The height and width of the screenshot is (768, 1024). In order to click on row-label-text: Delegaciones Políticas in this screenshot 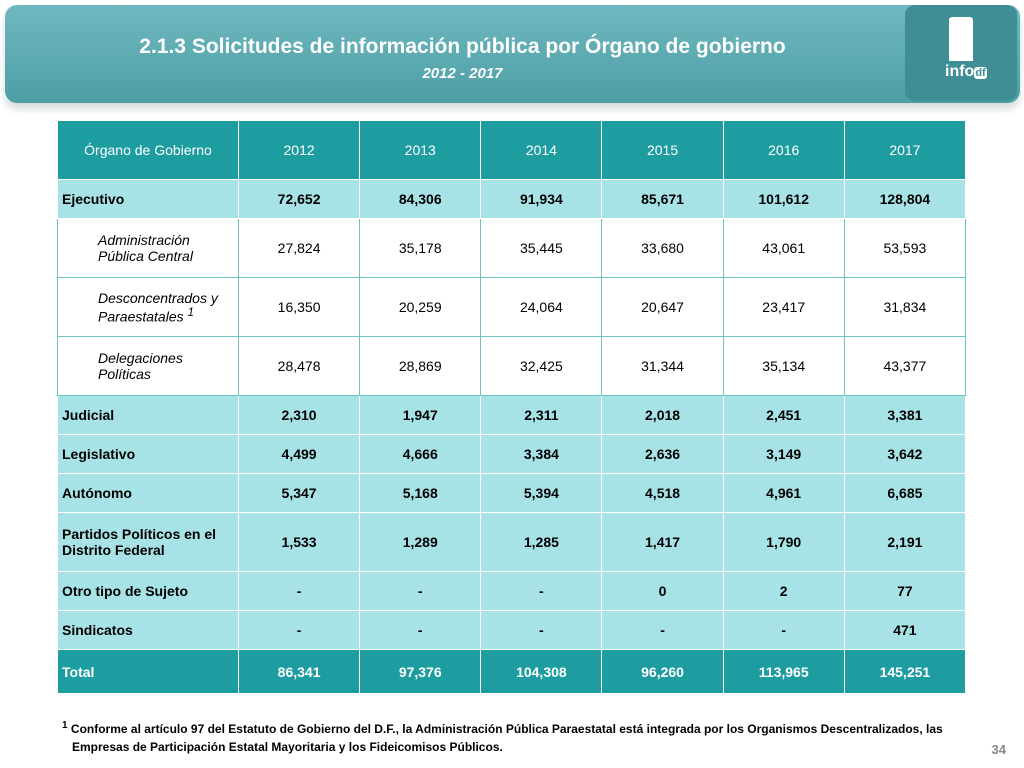, I will do `click(140, 366)`.